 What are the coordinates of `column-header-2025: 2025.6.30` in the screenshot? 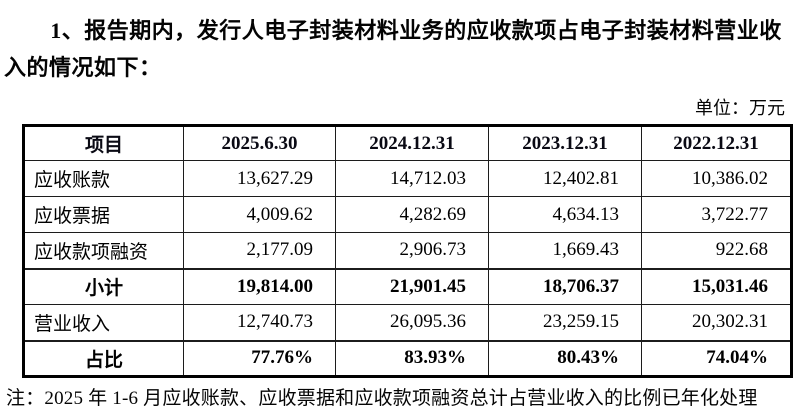 It's located at (259, 143).